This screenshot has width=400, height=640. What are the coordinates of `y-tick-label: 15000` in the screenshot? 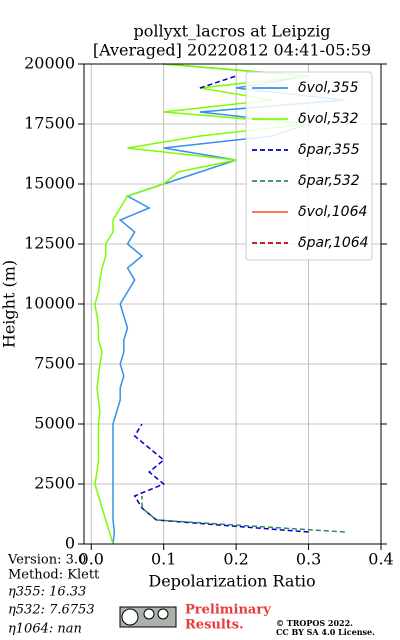 It's located at (49, 183).